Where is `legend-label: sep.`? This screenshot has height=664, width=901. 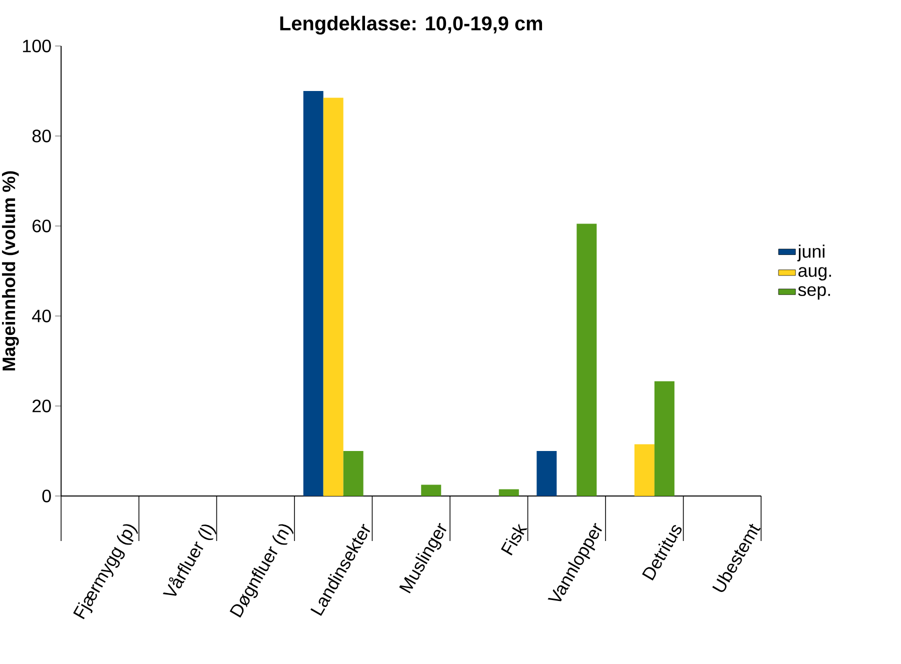 legend-label: sep. is located at coordinates (814, 293).